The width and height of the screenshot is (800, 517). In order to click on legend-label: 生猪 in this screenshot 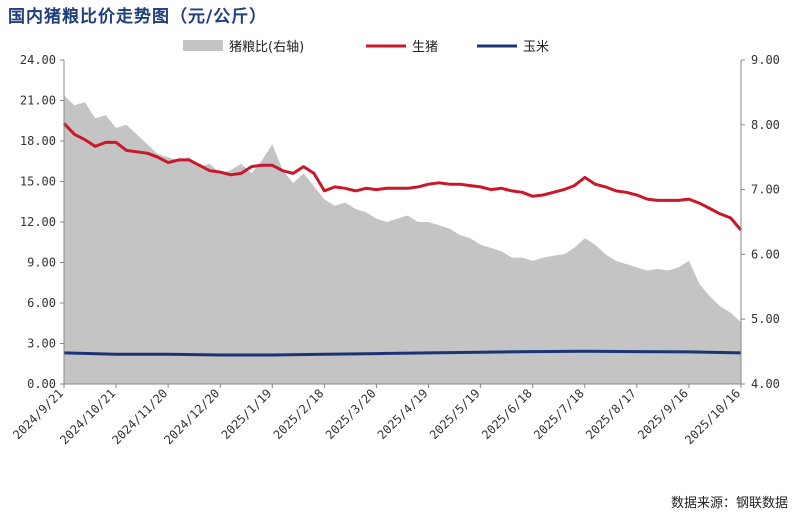, I will do `click(425, 47)`.